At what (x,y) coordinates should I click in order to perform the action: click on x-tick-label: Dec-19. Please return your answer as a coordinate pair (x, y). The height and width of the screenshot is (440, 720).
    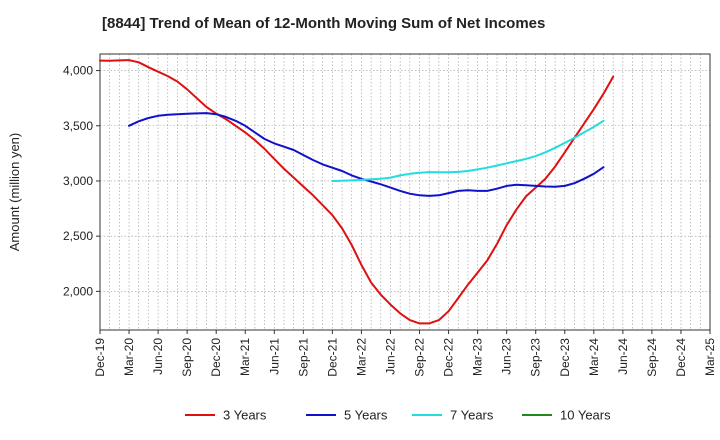
    Looking at the image, I should click on (100, 357).